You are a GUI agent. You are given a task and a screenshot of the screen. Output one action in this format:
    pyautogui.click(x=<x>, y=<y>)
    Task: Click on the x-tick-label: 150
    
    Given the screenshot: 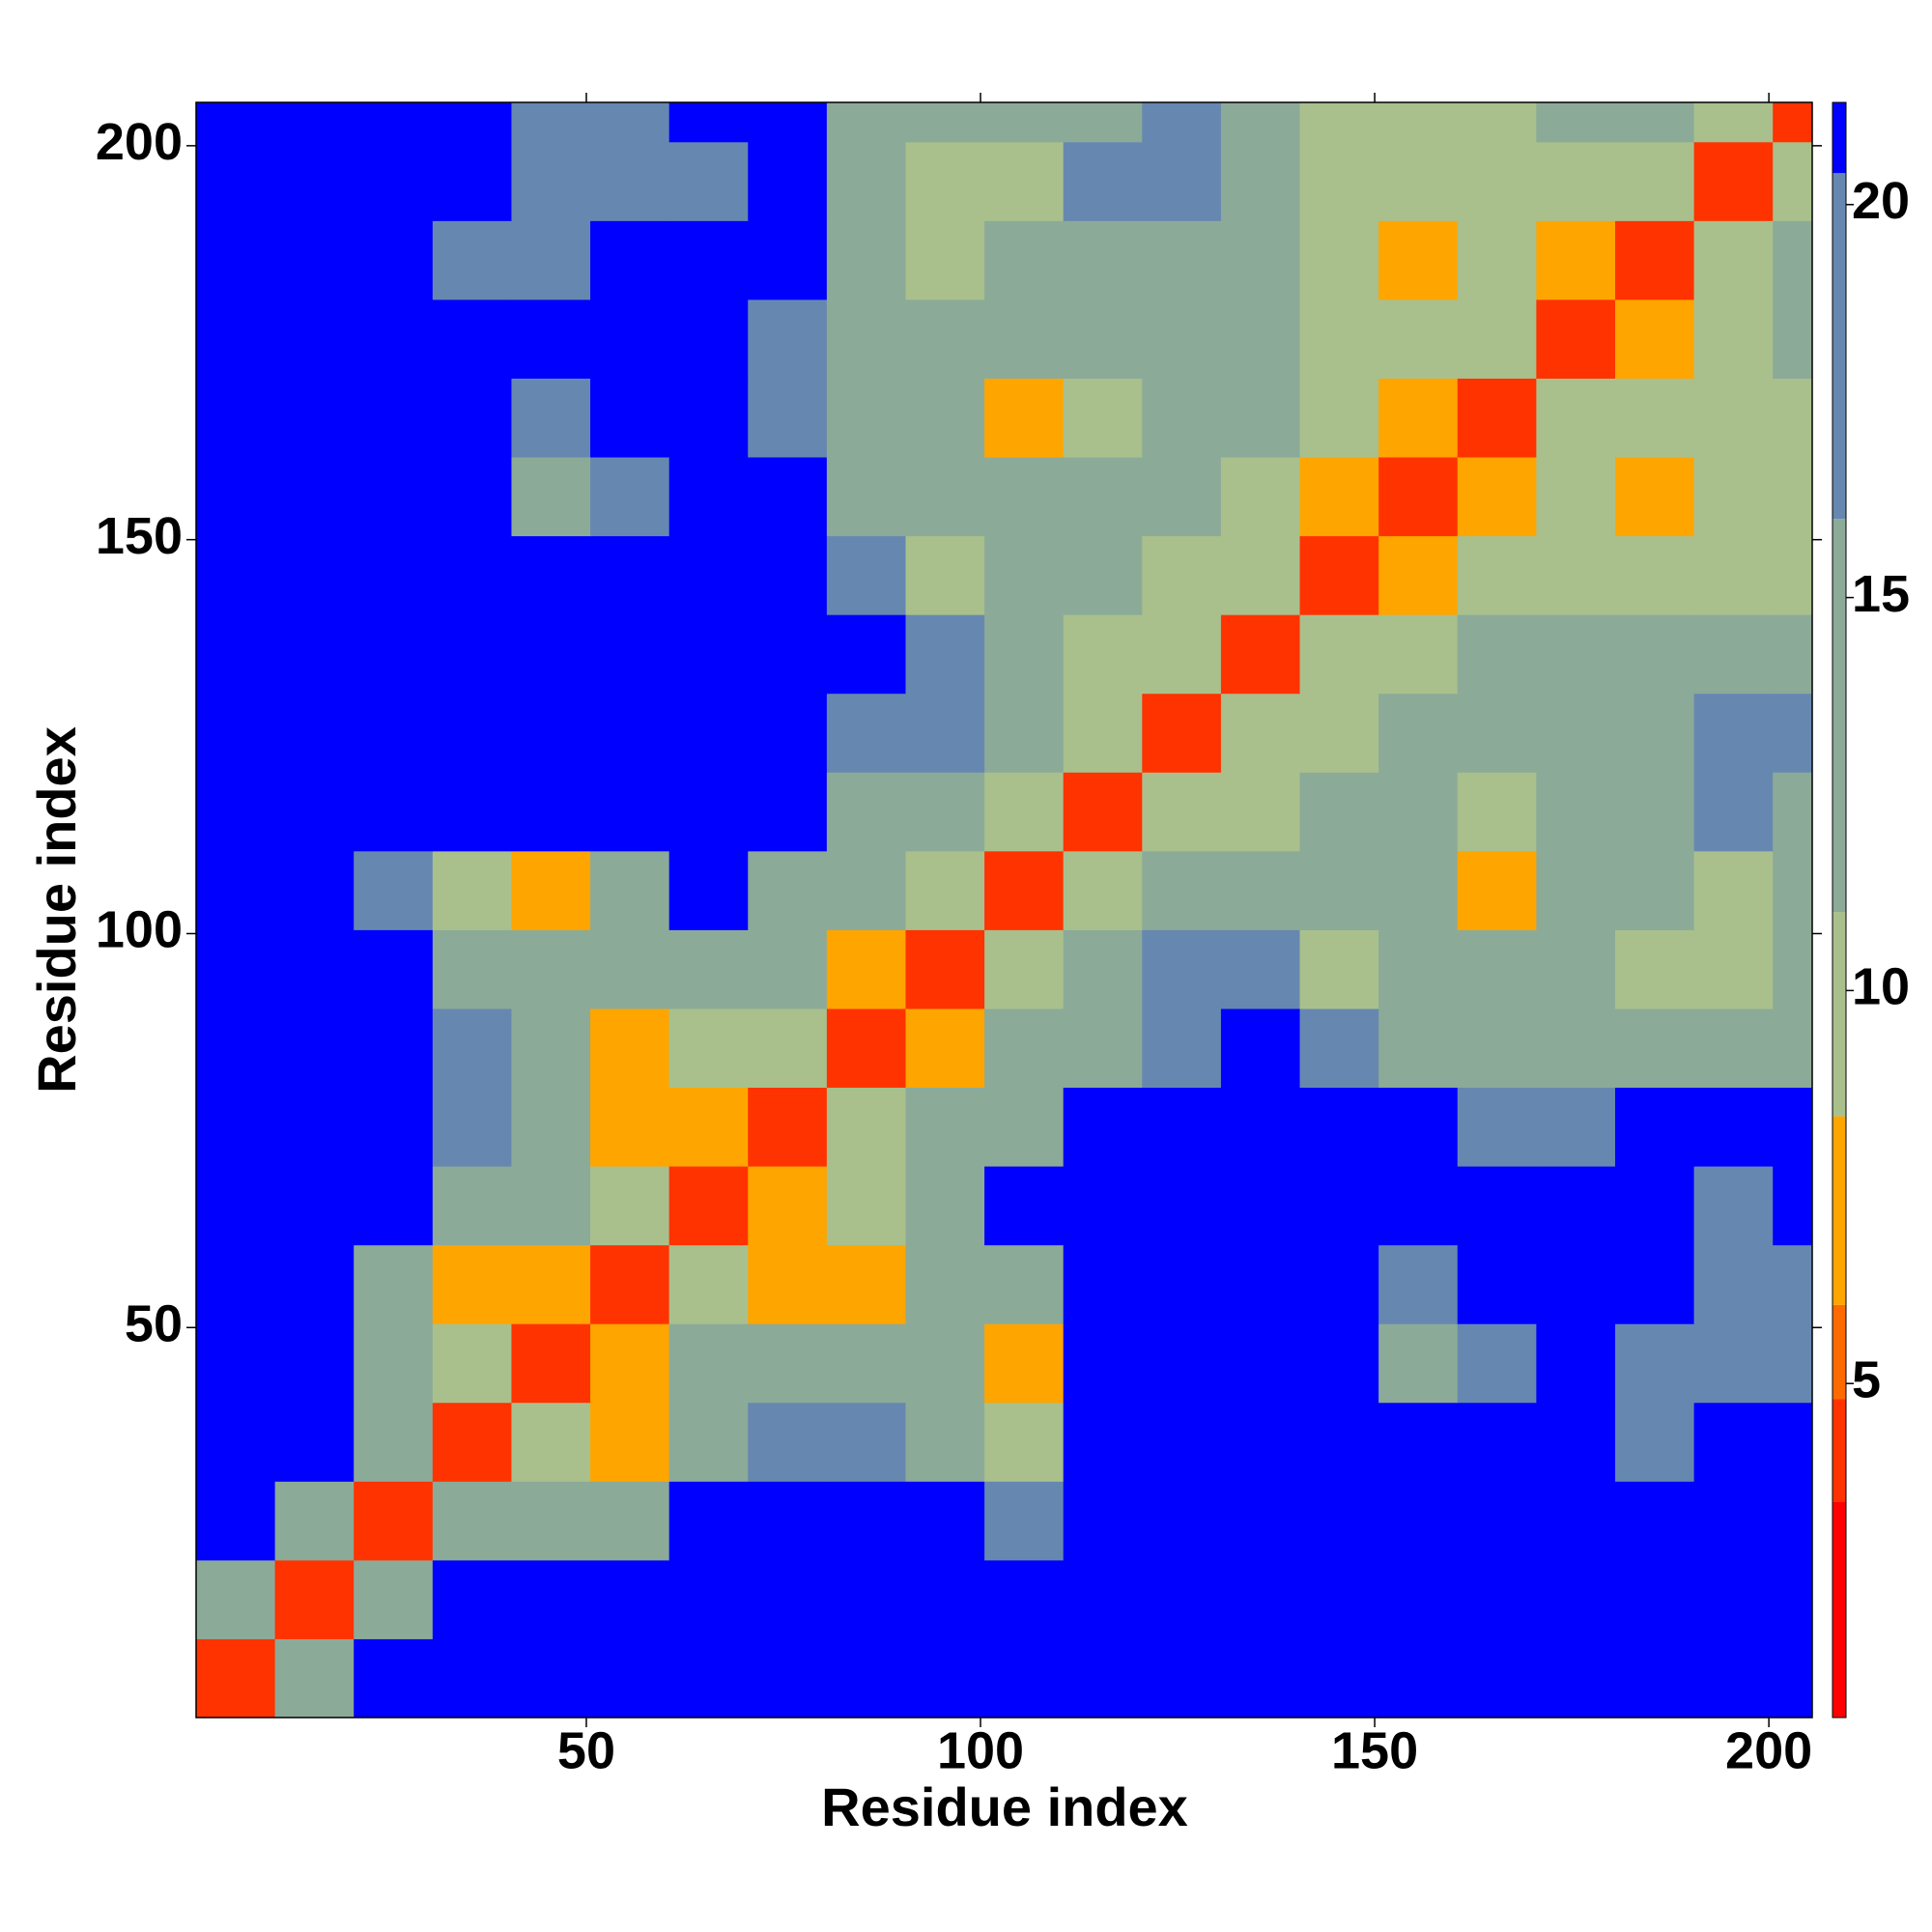 What is the action you would take?
    pyautogui.click(x=1374, y=1750)
    